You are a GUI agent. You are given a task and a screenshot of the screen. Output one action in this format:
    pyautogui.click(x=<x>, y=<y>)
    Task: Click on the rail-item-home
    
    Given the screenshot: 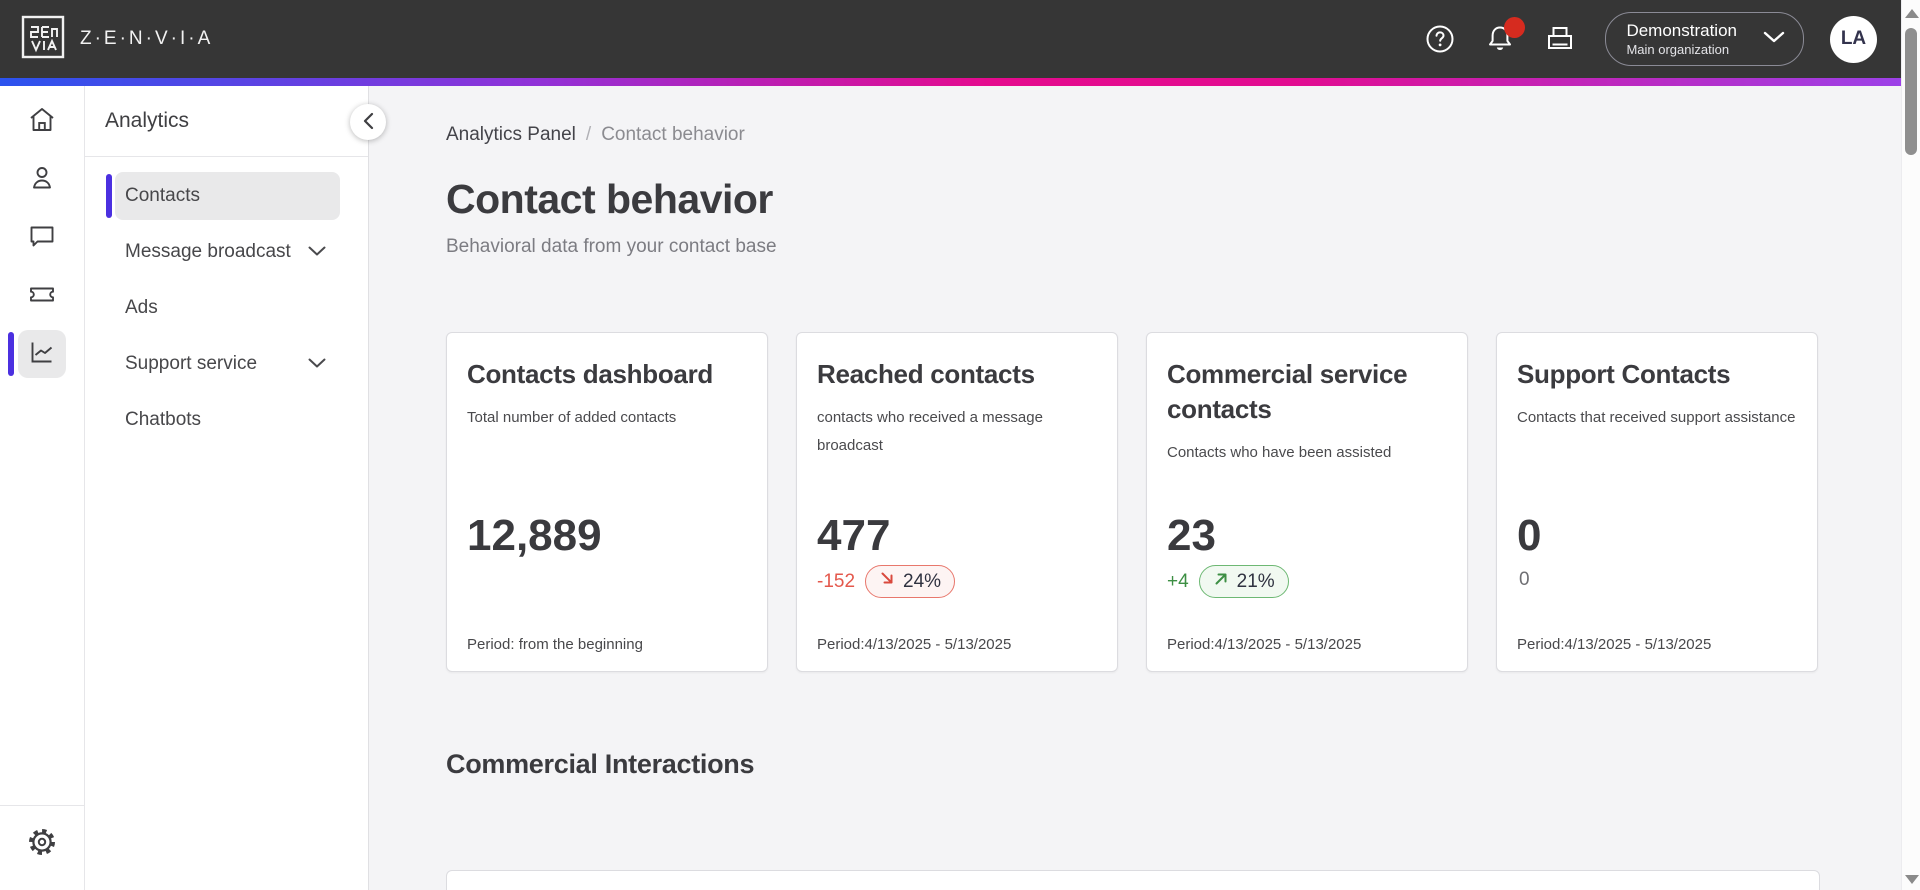 What is the action you would take?
    pyautogui.click(x=42, y=122)
    